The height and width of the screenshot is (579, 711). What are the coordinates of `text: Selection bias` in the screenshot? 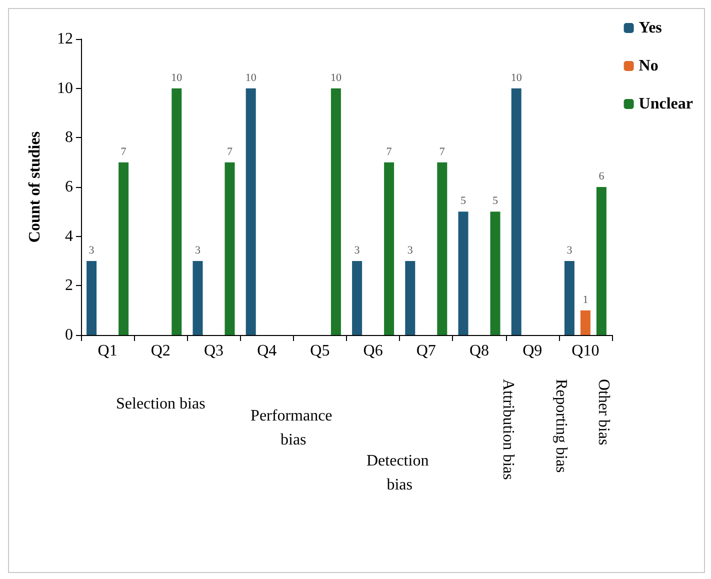 It's located at (161, 404).